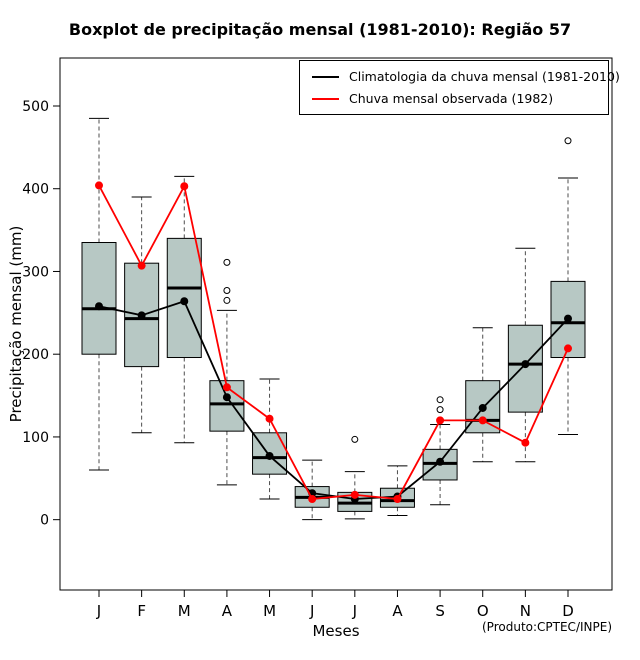  Describe the element at coordinates (525, 611) in the screenshot. I see `x-tick-label: N` at that location.